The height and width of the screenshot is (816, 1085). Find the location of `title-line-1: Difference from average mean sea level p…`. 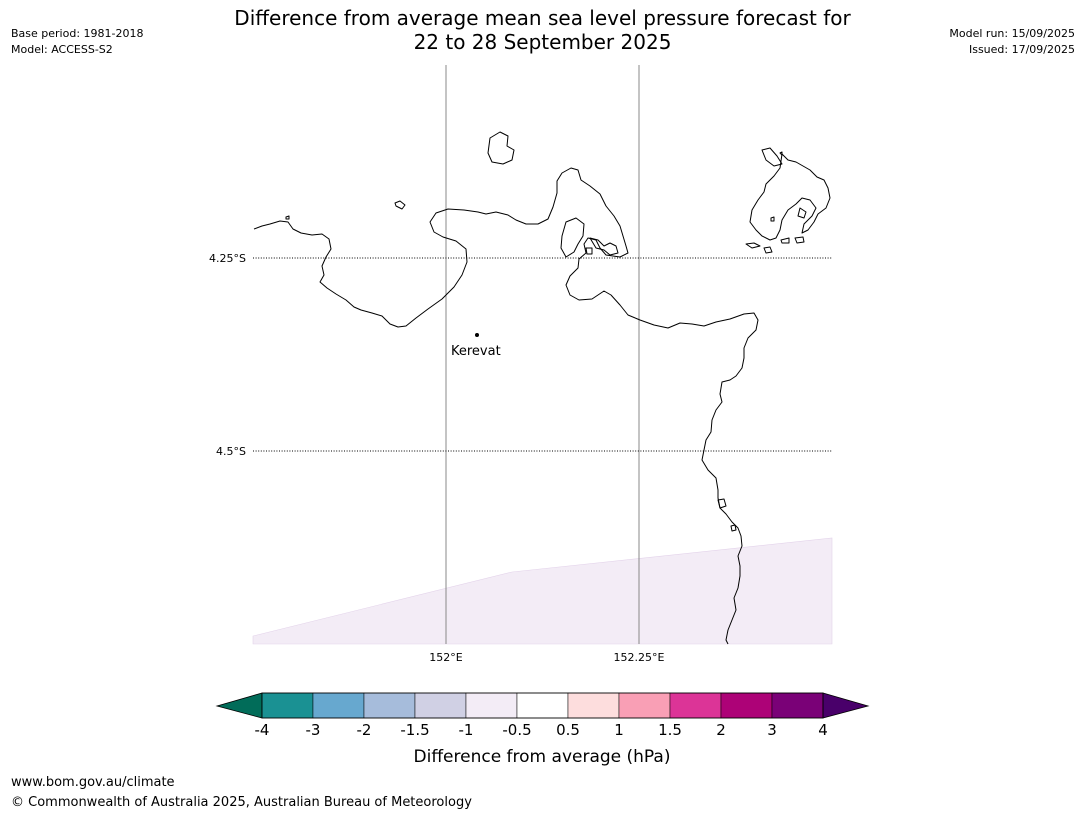

title-line-1: Difference from average mean sea level p… is located at coordinates (542, 18).